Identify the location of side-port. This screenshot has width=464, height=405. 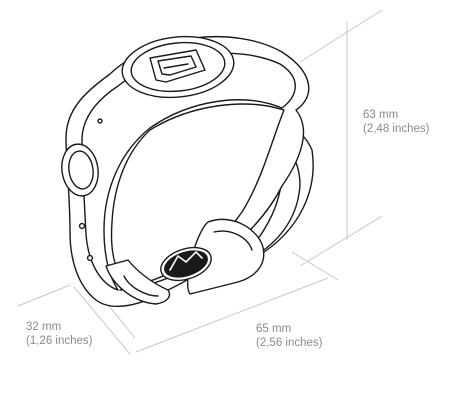
(80, 170).